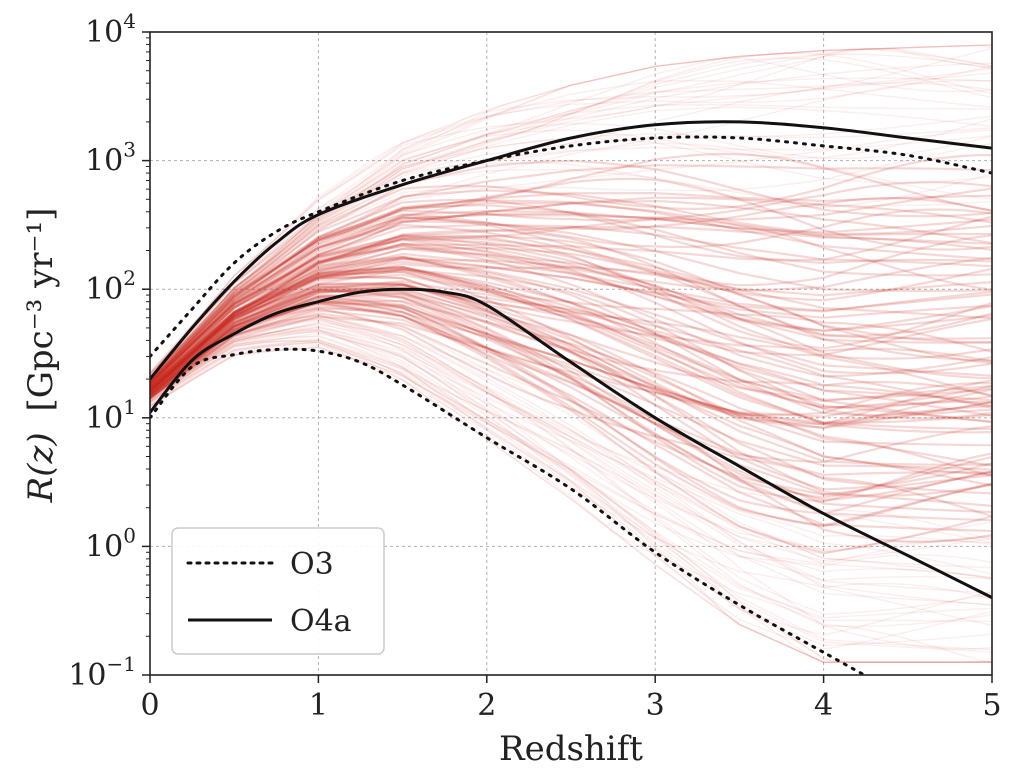 Image resolution: width=1024 pixels, height=774 pixels. What do you see at coordinates (41, 310) in the screenshot?
I see `y-axis-label-unit: [Gpc⁻³ yr⁻¹]` at bounding box center [41, 310].